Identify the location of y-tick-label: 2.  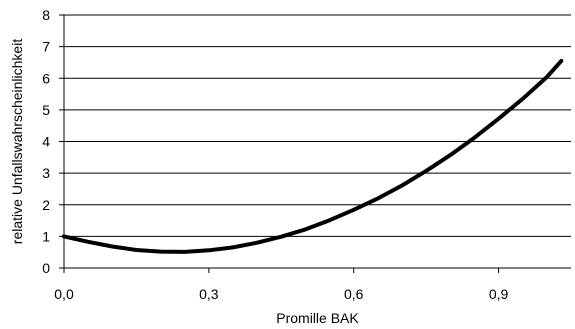
(46, 205).